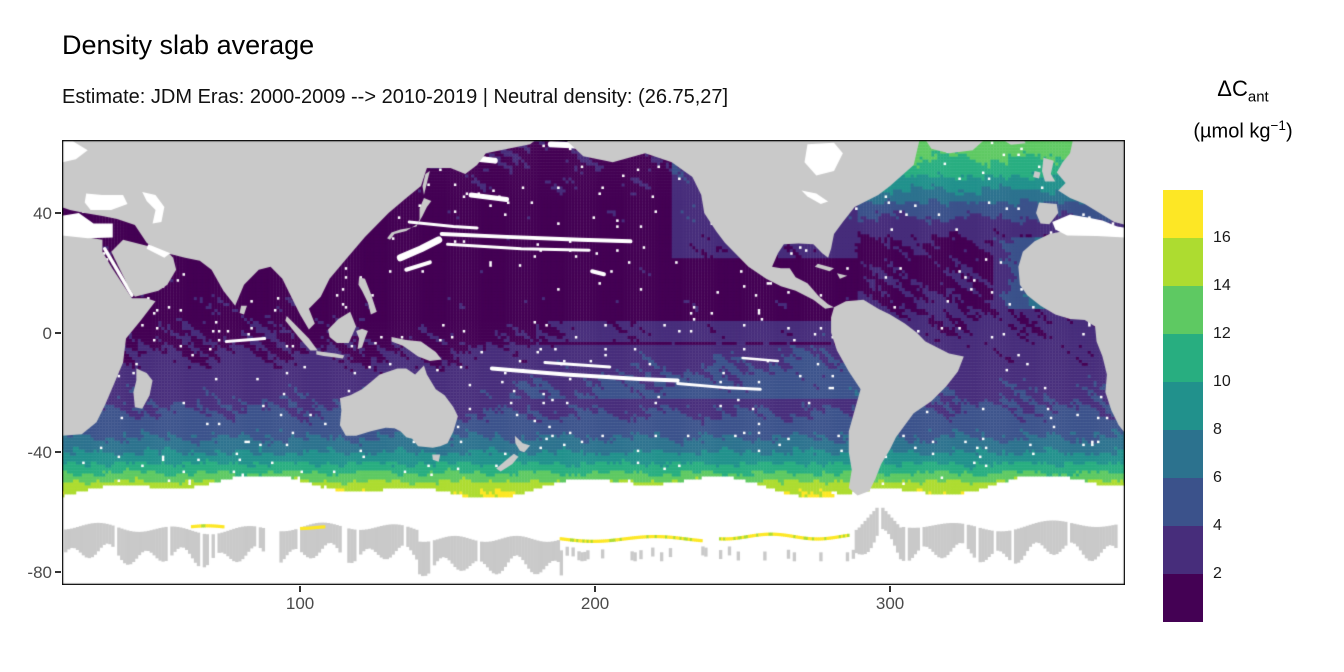 This screenshot has width=1344, height=672. What do you see at coordinates (42, 213) in the screenshot?
I see `y-tick-label: 40` at bounding box center [42, 213].